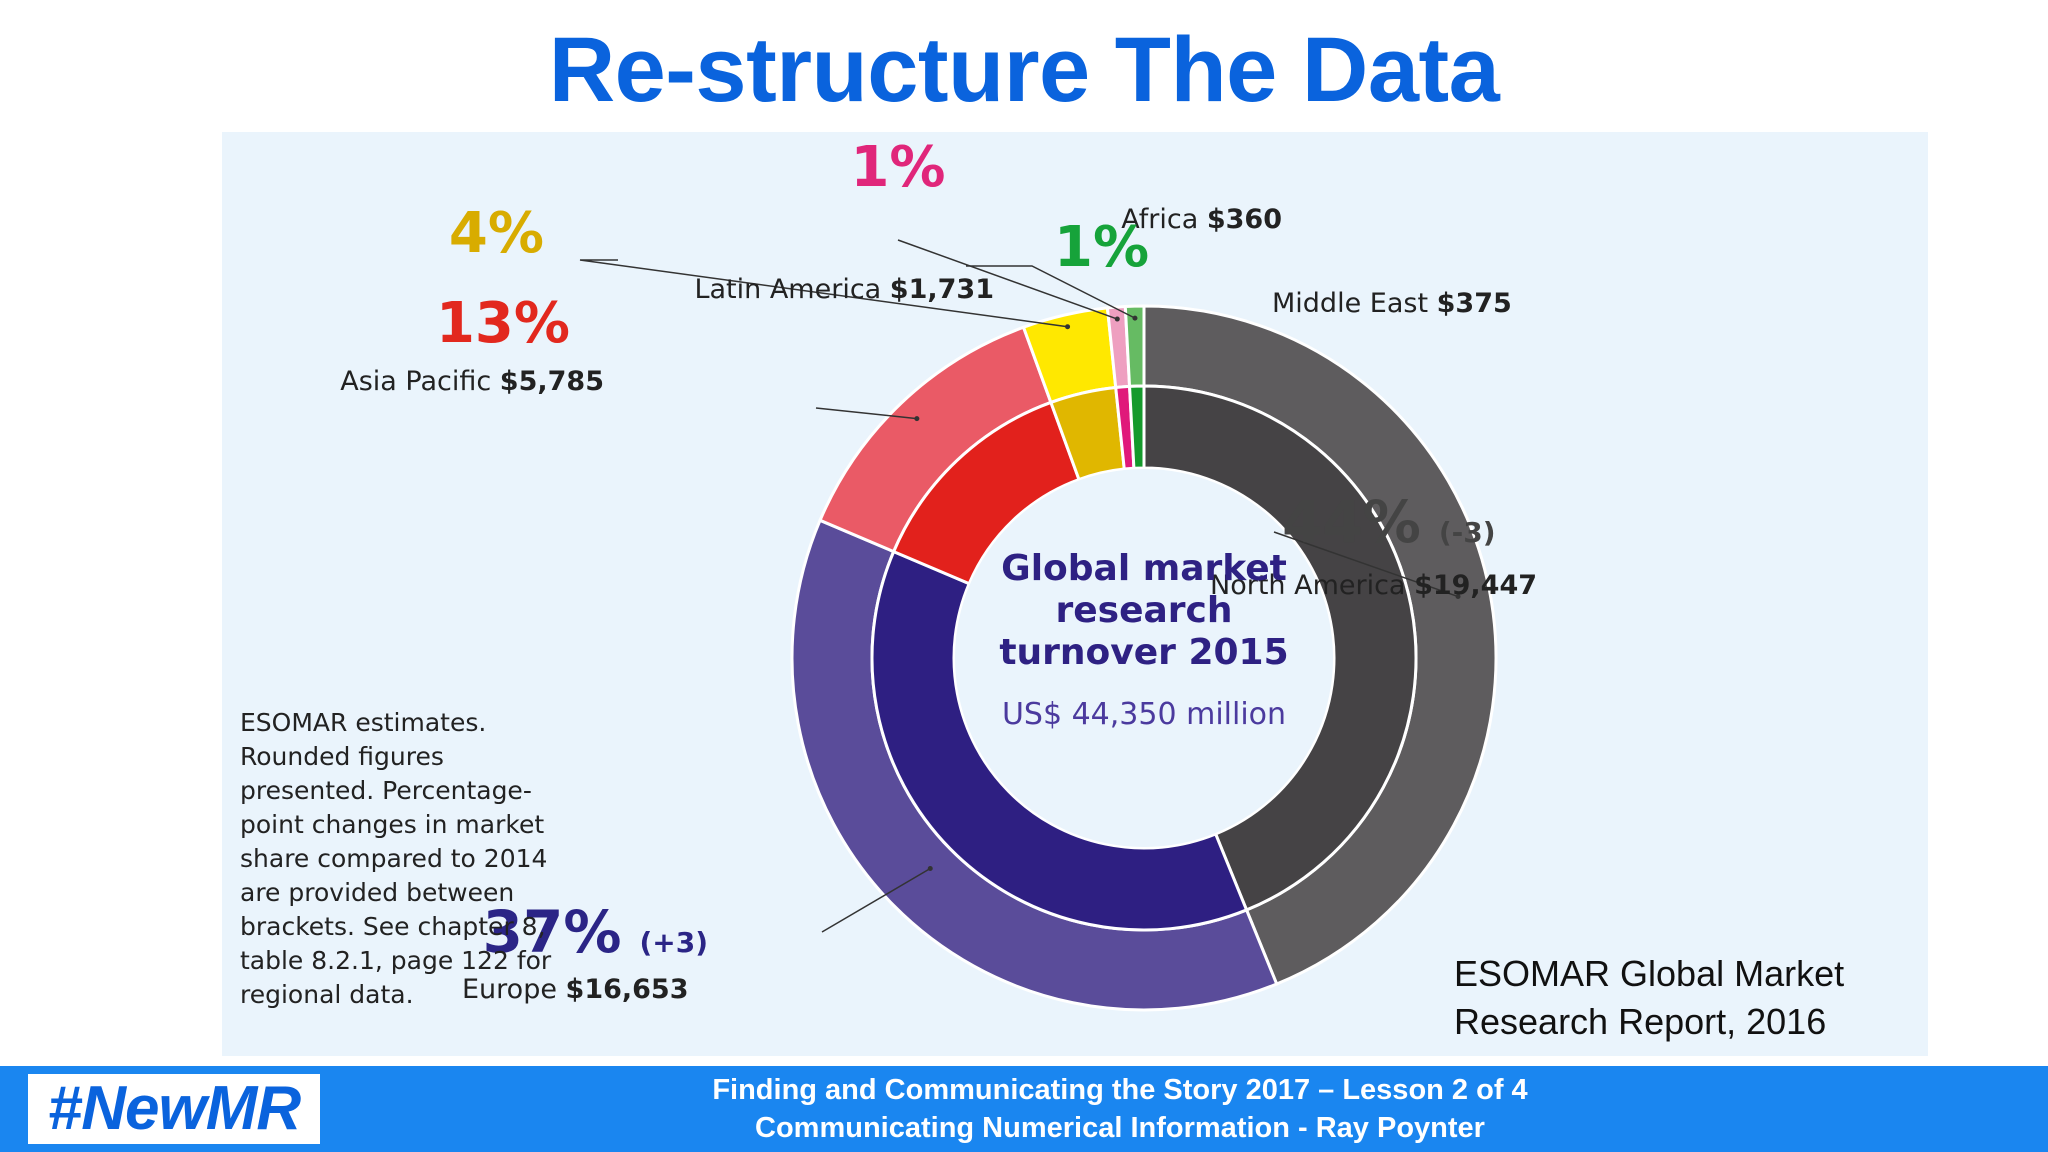 Image resolution: width=2048 pixels, height=1152 pixels. I want to click on percent-value-middle-east: 1%, so click(1101, 247).